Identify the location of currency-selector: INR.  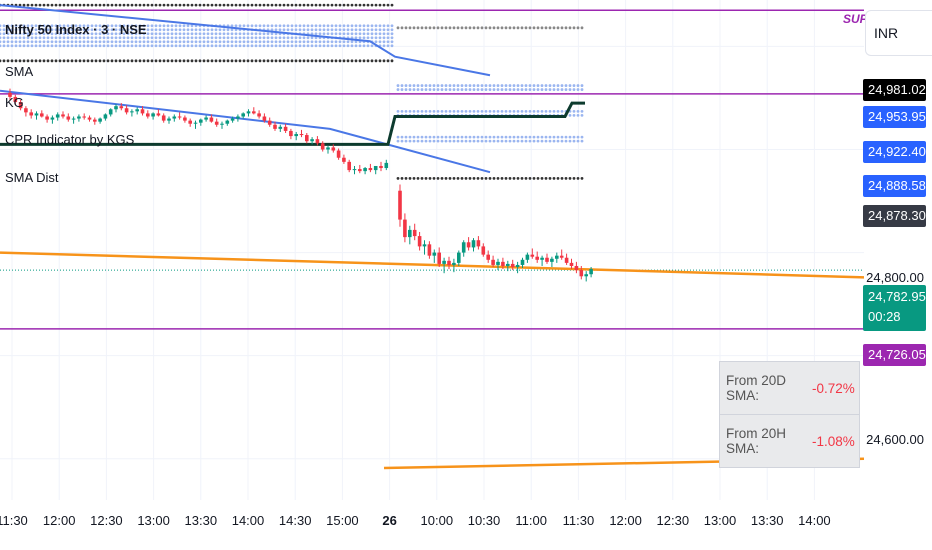
(898, 33).